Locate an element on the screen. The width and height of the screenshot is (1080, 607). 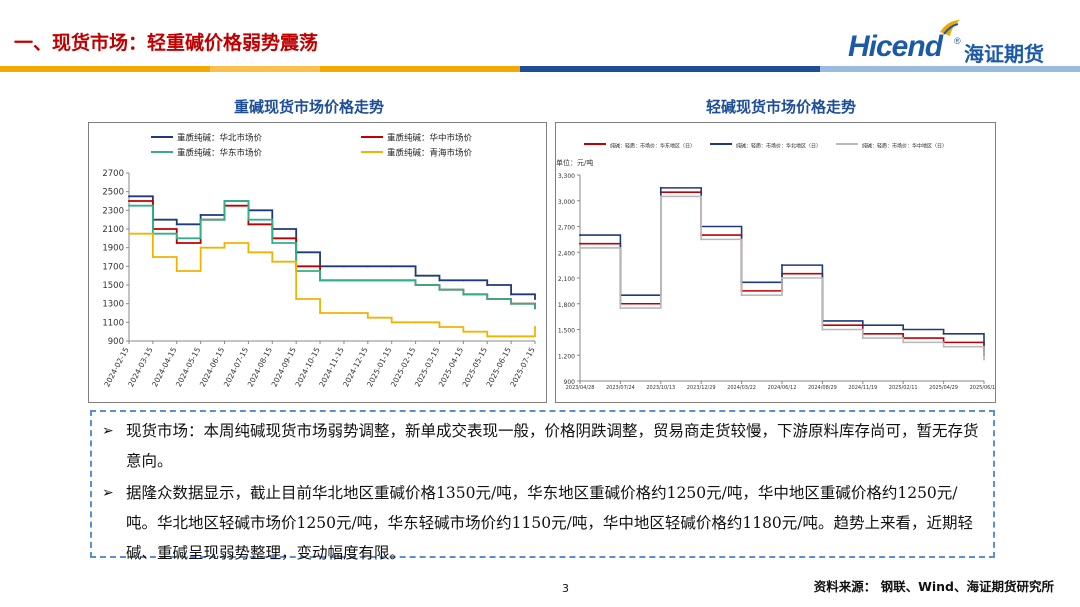
y-tick-label: 2,400 is located at coordinates (566, 253).